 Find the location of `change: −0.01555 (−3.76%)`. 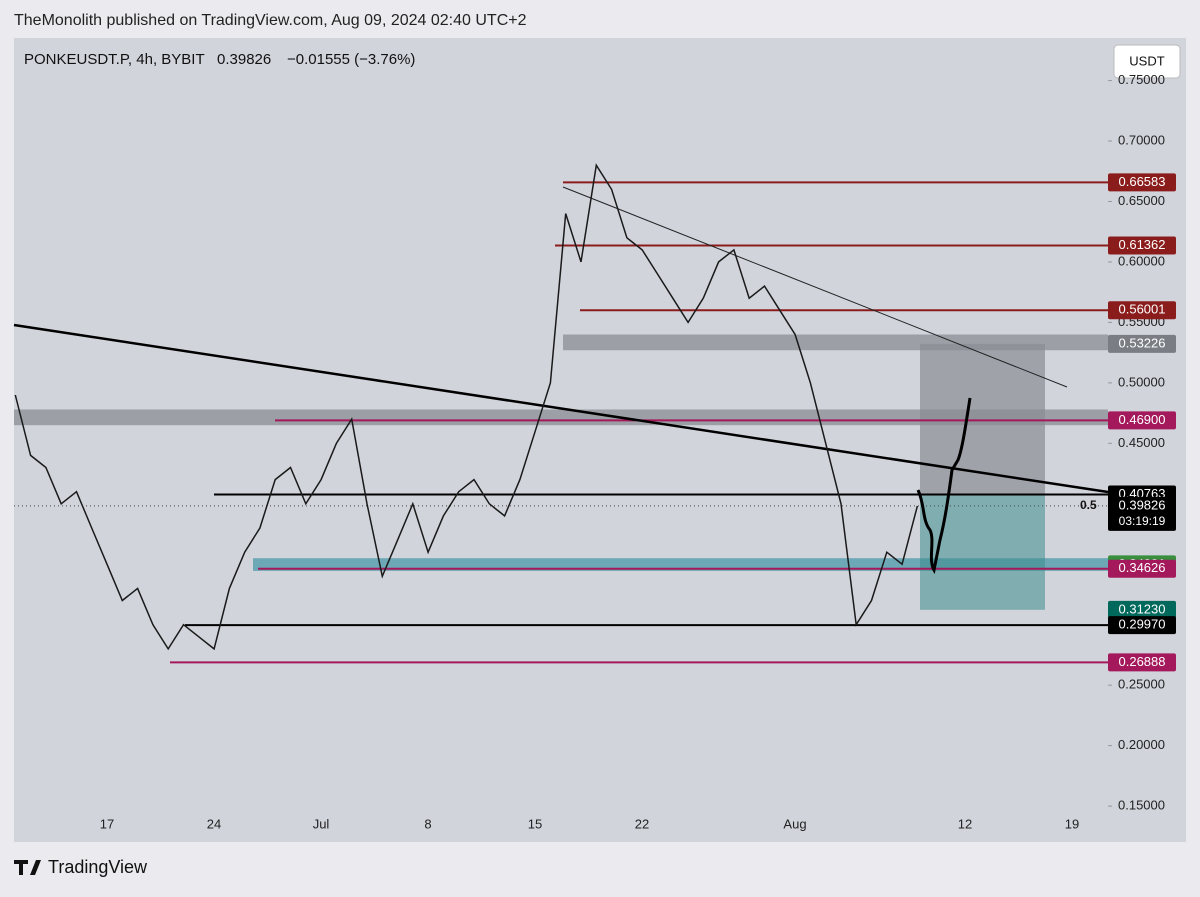

change: −0.01555 (−3.76%) is located at coordinates (351, 59).